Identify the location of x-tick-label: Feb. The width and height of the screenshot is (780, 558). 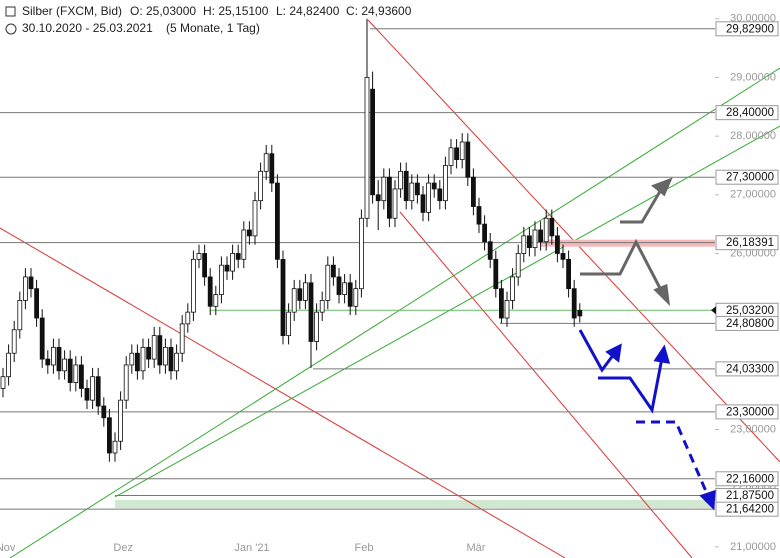
(364, 548).